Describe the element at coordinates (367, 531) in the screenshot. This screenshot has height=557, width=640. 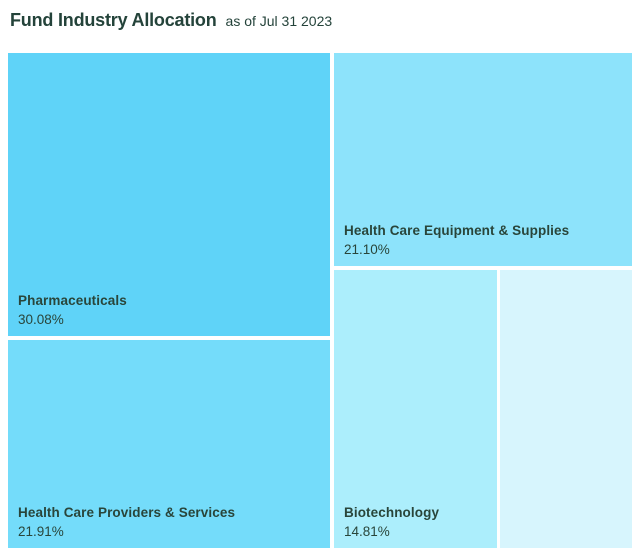
I see `tile-value: 14.81%` at that location.